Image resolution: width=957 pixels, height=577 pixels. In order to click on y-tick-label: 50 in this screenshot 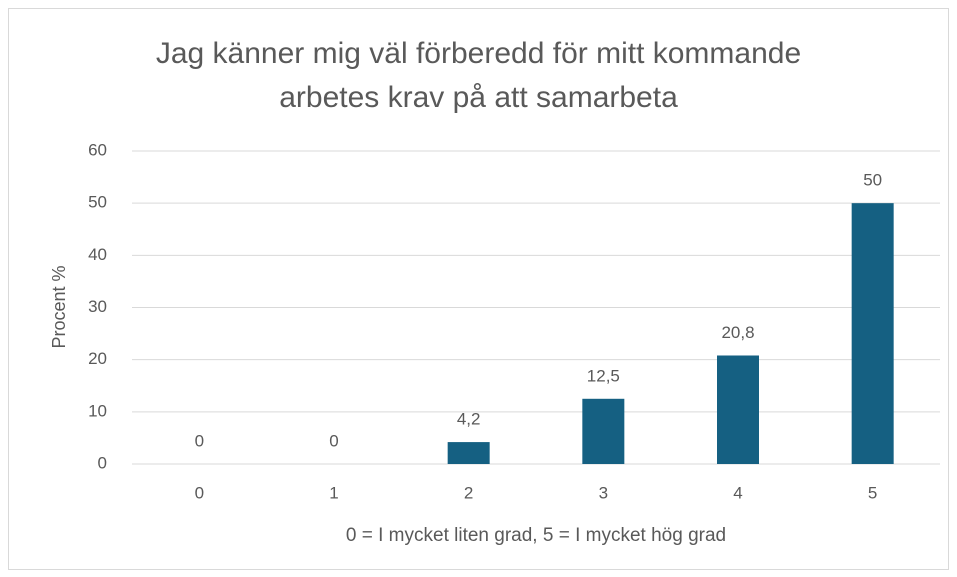, I will do `click(97, 202)`.